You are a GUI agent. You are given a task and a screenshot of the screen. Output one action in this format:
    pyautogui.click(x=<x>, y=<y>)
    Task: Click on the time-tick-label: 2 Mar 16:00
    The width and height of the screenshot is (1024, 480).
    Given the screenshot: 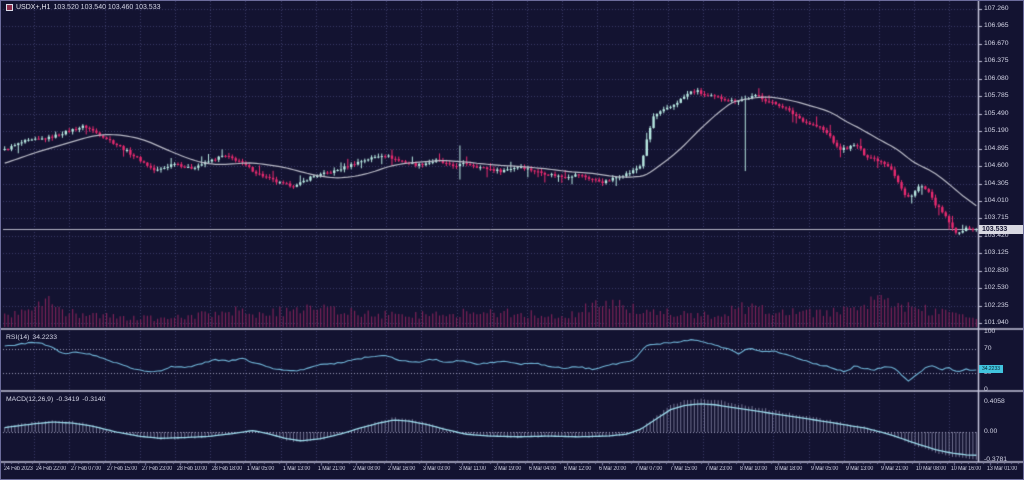 What is the action you would take?
    pyautogui.click(x=402, y=469)
    